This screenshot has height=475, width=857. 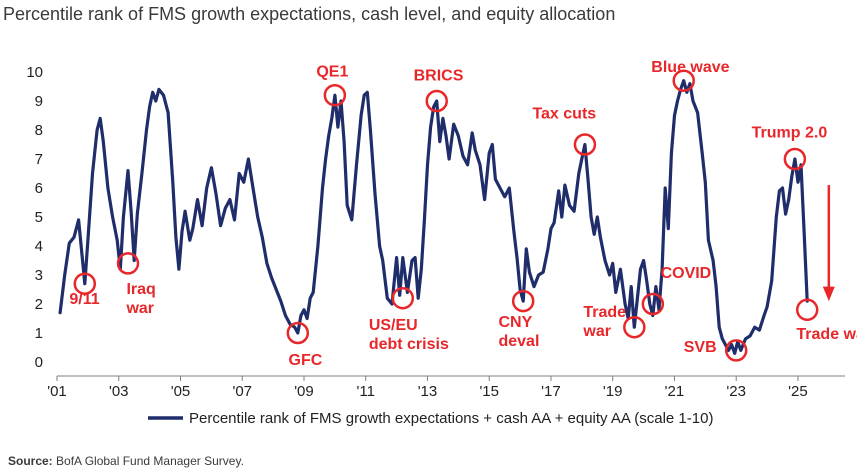 I want to click on annotation-label: BRICS, so click(x=439, y=76).